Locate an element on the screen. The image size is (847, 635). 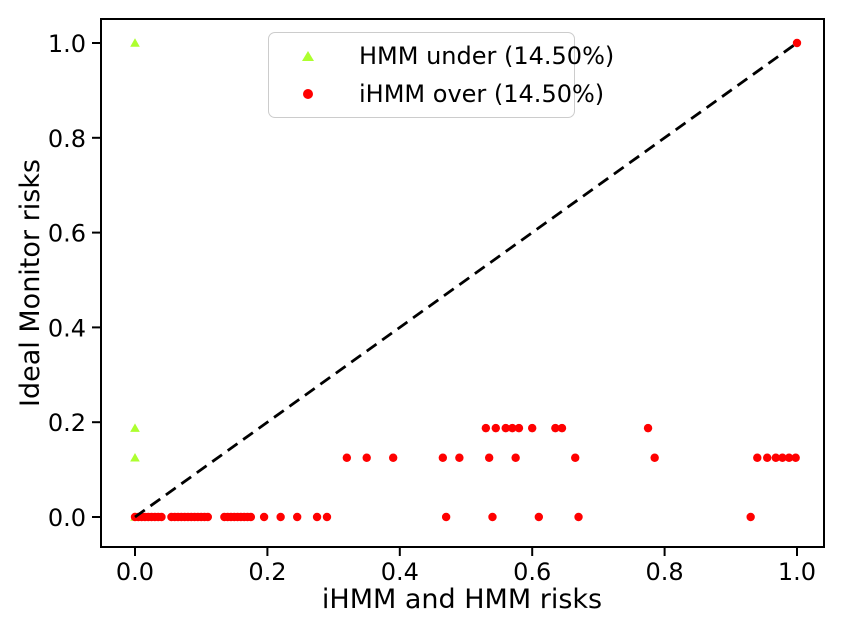
y-tick-label: 0.6 is located at coordinates (67, 234).